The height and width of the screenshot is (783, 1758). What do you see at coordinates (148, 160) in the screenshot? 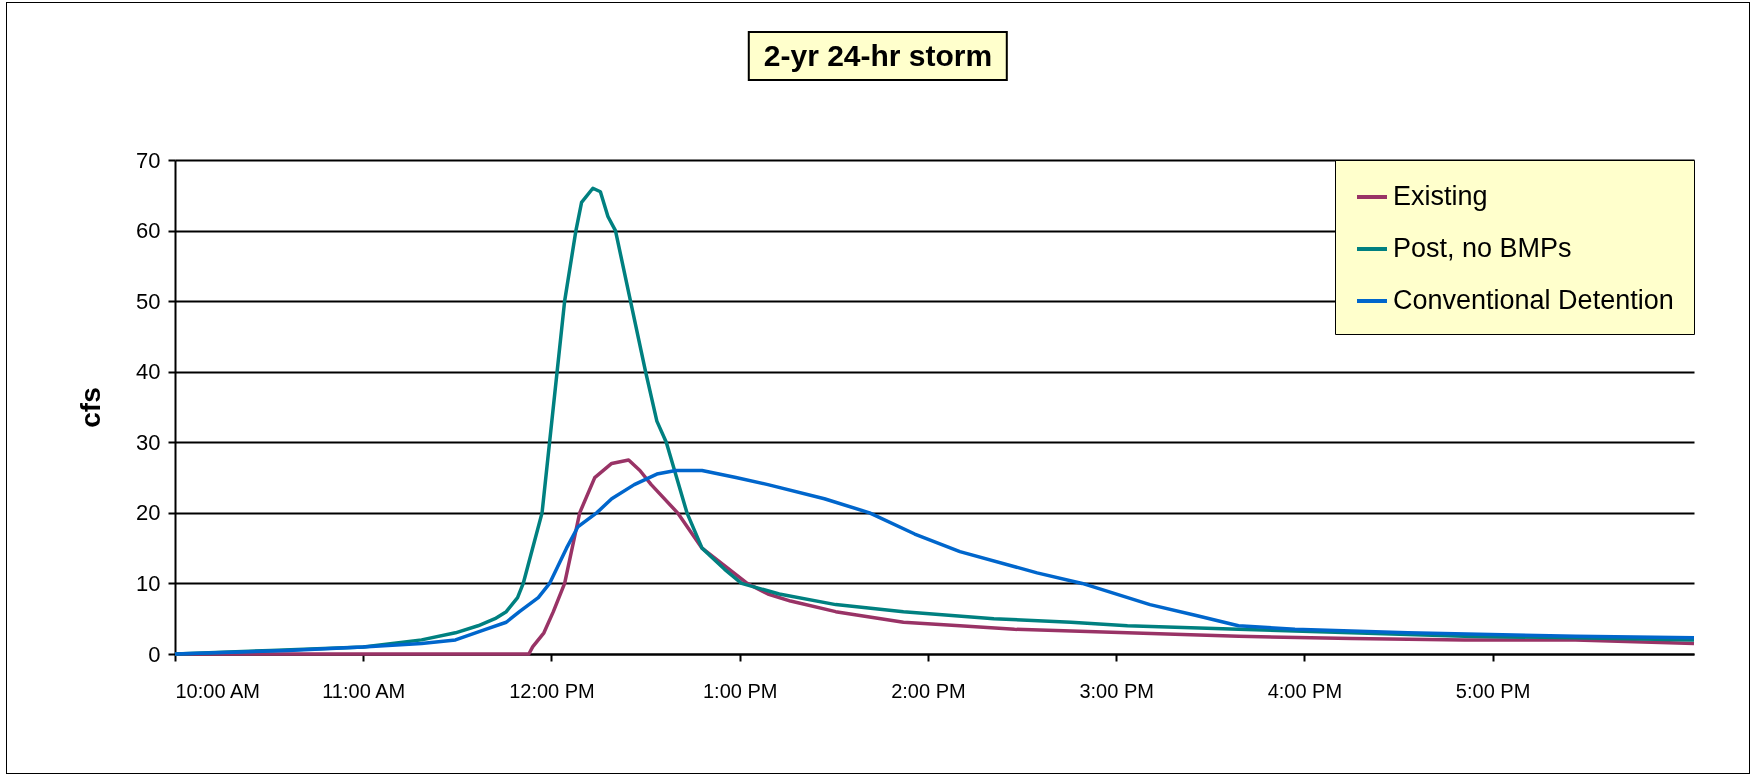
I see `y-tick-label: 70` at bounding box center [148, 160].